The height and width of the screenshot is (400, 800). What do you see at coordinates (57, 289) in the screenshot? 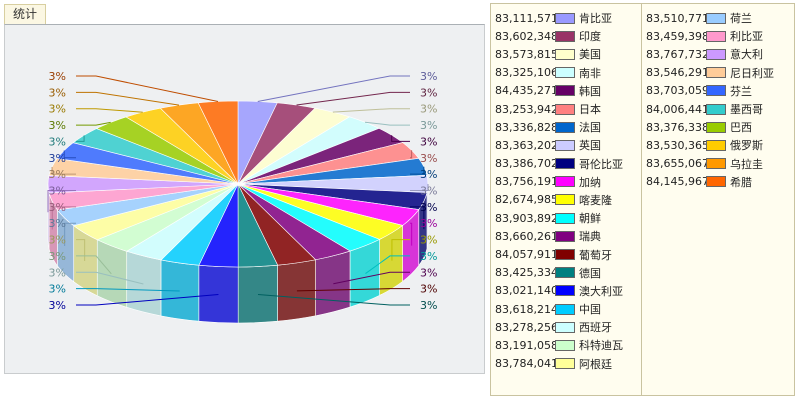
I see `slice-label-16: 3%` at bounding box center [57, 289].